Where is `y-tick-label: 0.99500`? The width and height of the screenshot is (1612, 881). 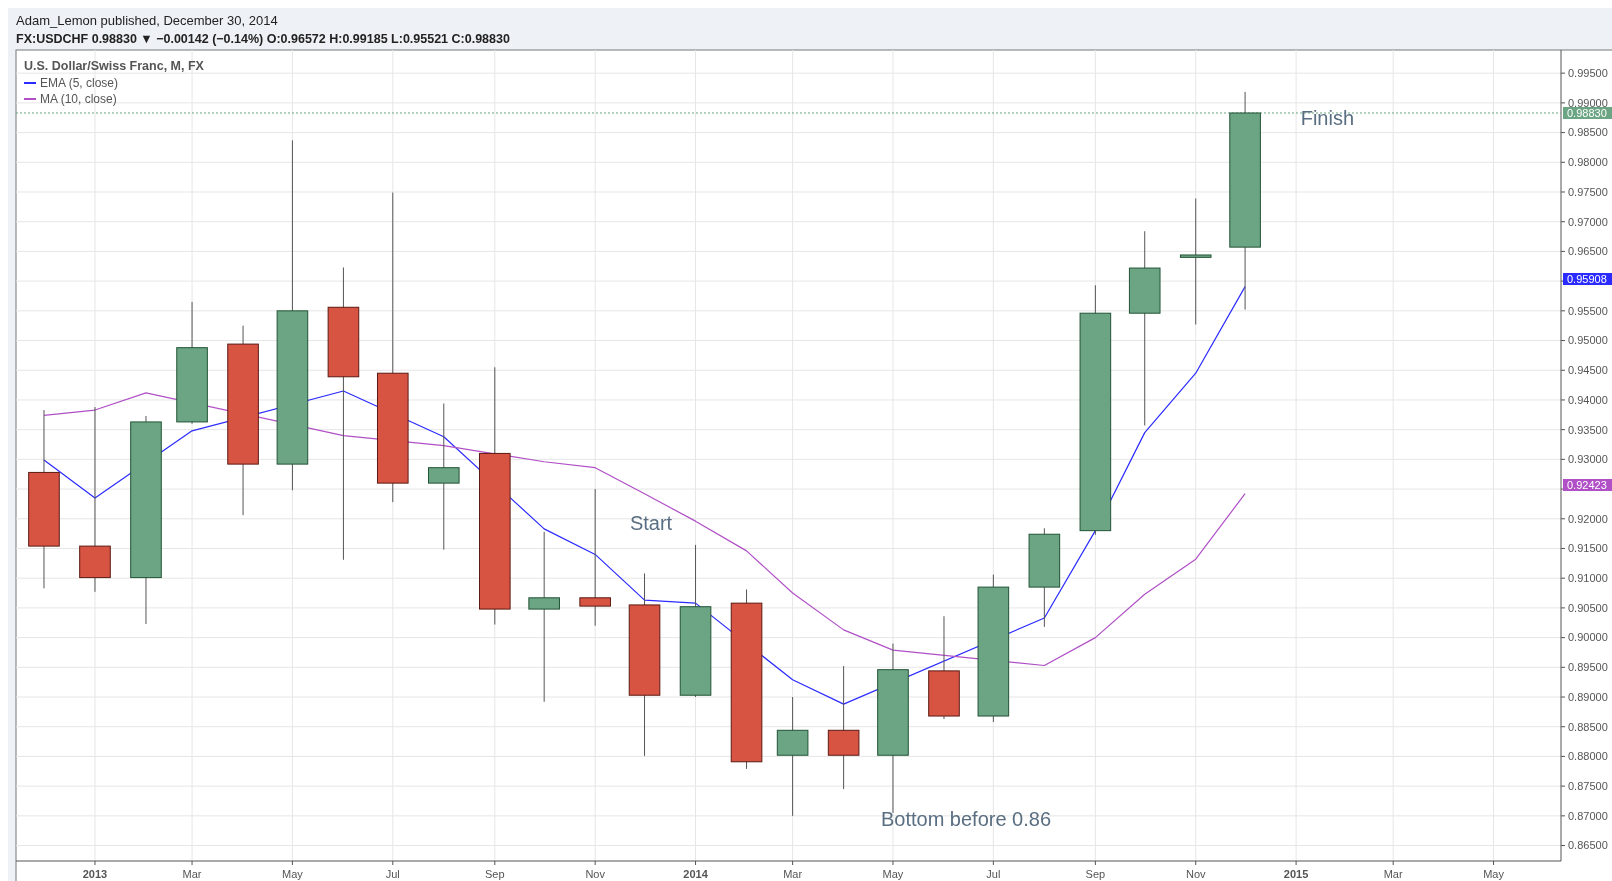
y-tick-label: 0.99500 is located at coordinates (1588, 73).